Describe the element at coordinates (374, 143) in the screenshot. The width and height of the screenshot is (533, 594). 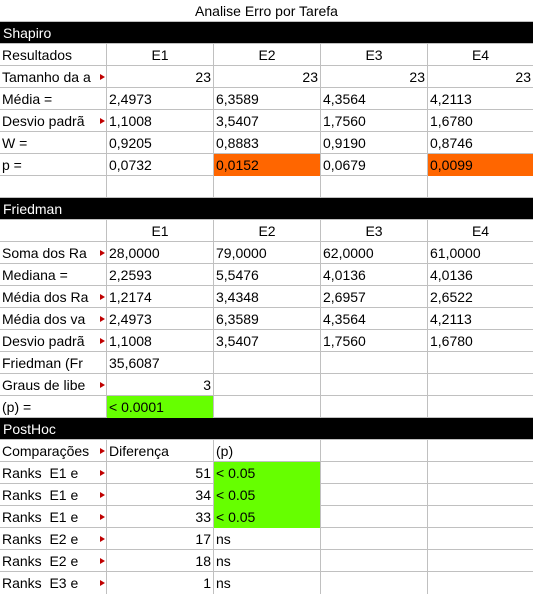
I see `data-cell: 0,9190` at that location.